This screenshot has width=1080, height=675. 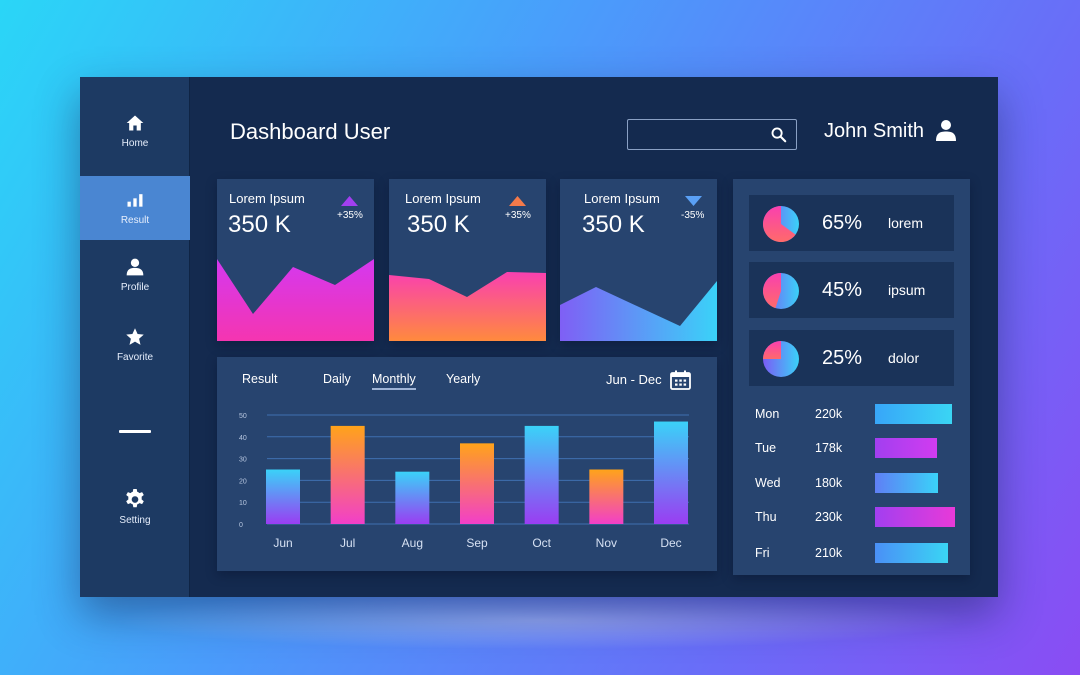 What do you see at coordinates (350, 215) in the screenshot?
I see `stat-change: +35%` at bounding box center [350, 215].